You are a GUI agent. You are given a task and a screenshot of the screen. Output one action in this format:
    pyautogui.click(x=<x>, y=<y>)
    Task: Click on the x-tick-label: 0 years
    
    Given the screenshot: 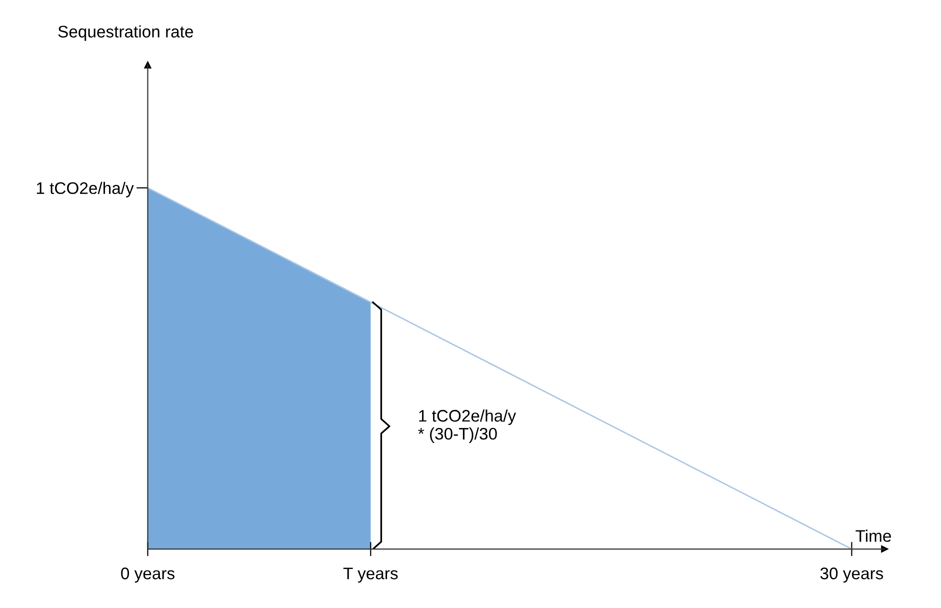 What is the action you would take?
    pyautogui.click(x=147, y=575)
    